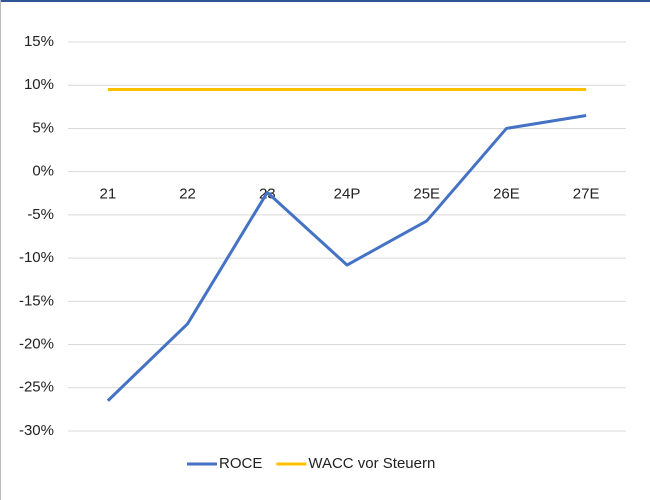  I want to click on x-tick-label: 26E, so click(506, 194).